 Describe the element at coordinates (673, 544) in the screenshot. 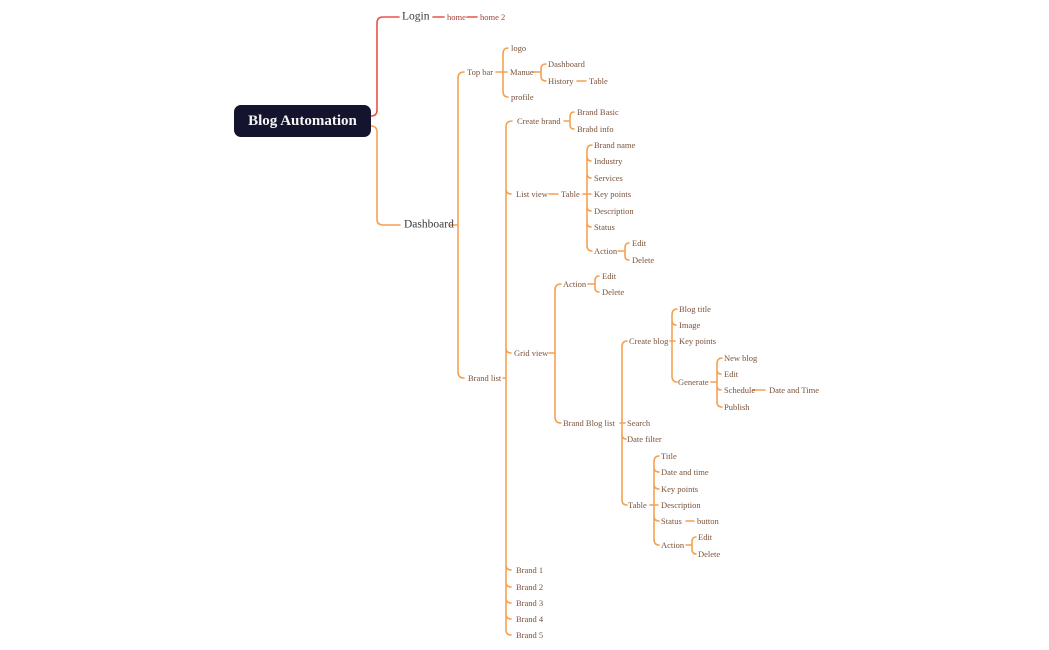

I see `node-blog-table-action: Action` at that location.